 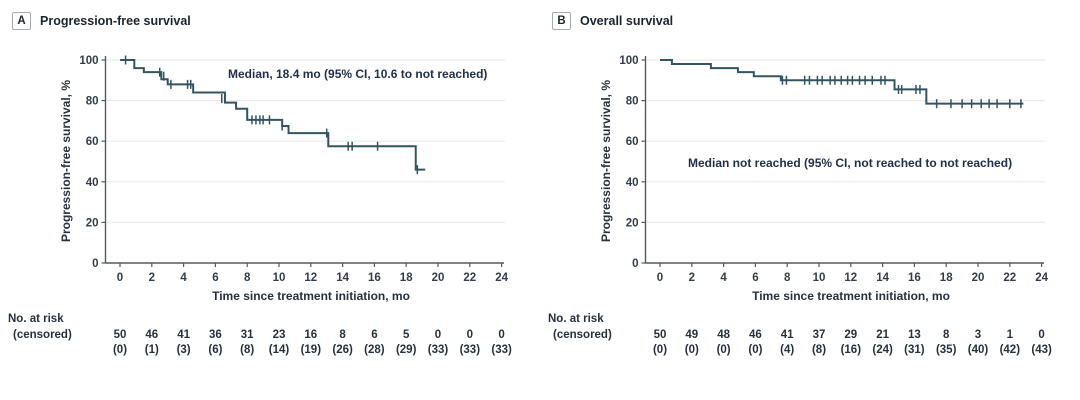 What do you see at coordinates (1009, 335) in the screenshot?
I see `at-risk-count: 1` at bounding box center [1009, 335].